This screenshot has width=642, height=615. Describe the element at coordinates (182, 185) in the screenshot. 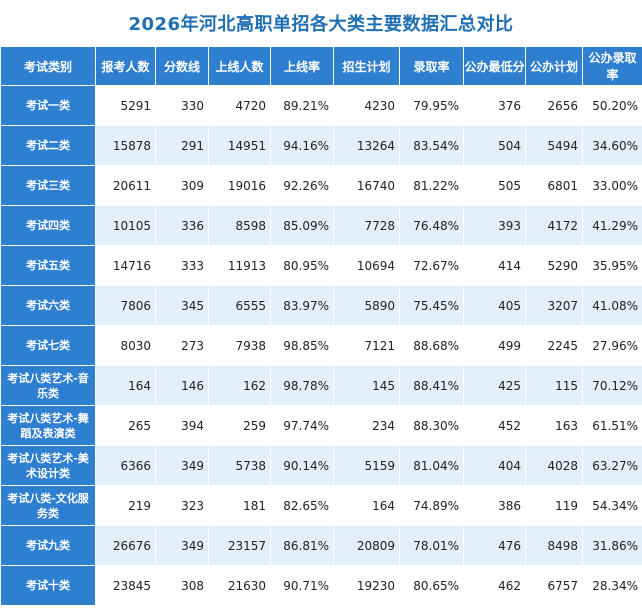

I see `table-cell: 309` at that location.